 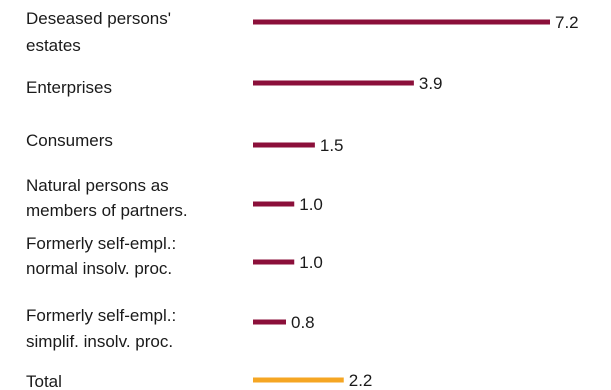 I want to click on category-label-line: Enterprises, so click(x=69, y=87).